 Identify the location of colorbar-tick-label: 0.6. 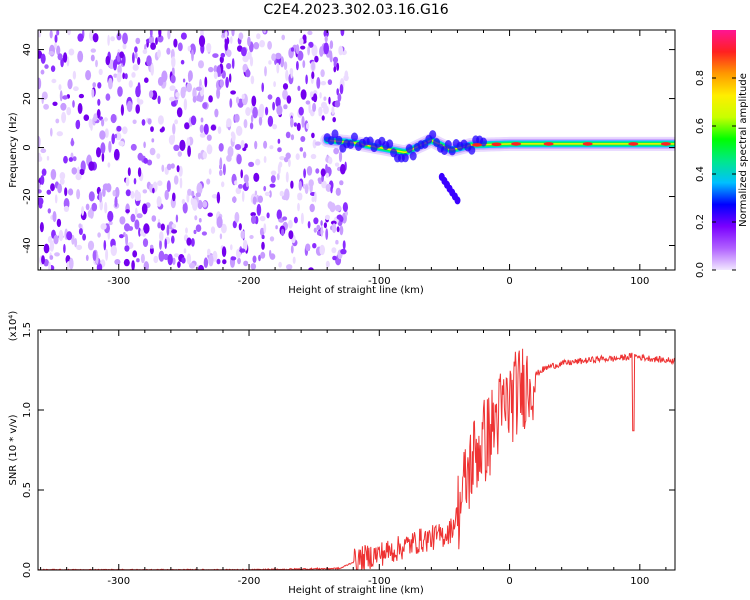
(700, 126).